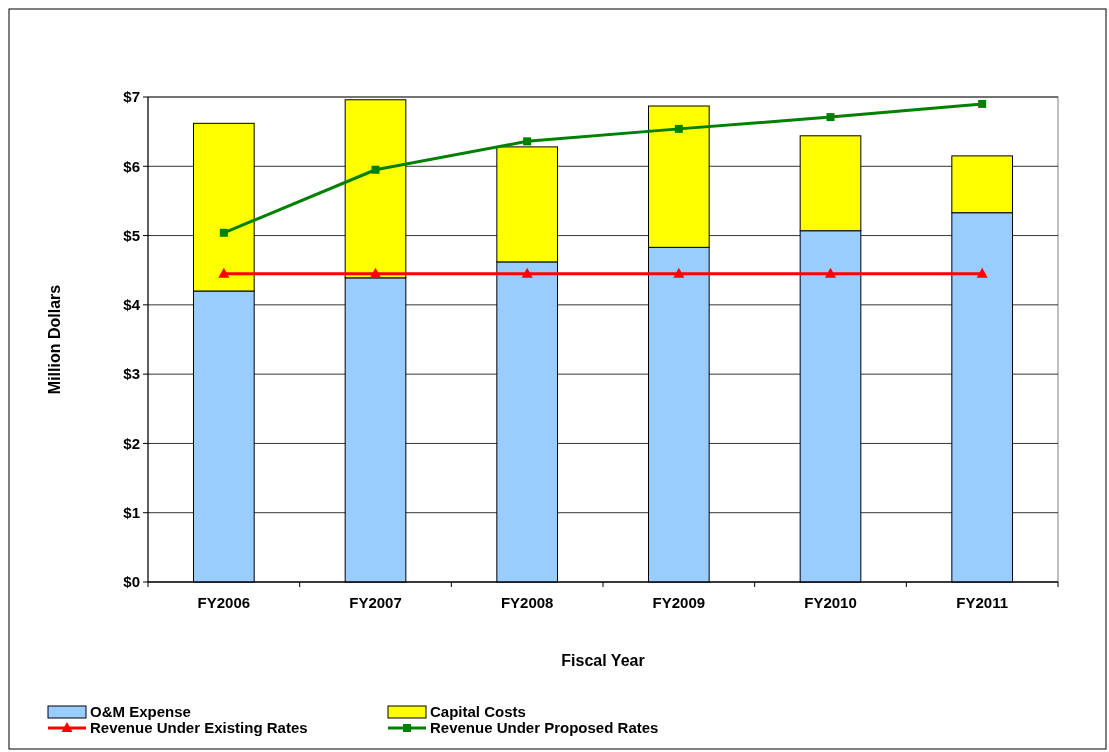 This screenshot has height=752, width=1109. What do you see at coordinates (131, 374) in the screenshot?
I see `y-tick-label: $3` at bounding box center [131, 374].